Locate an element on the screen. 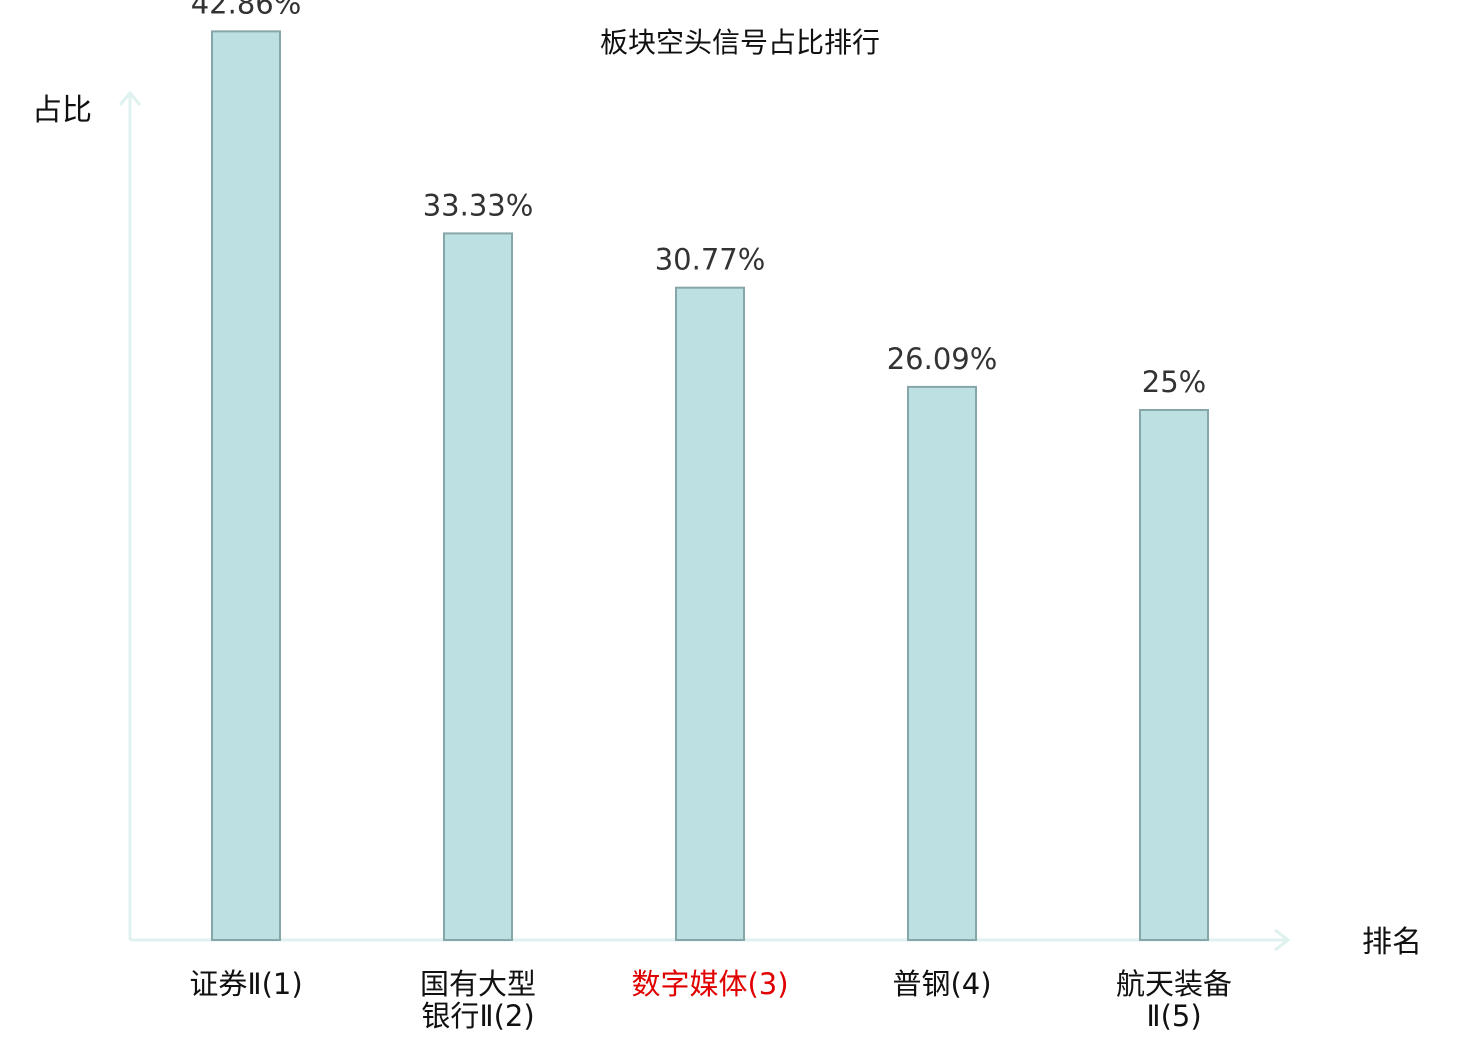 The image size is (1480, 1040). tick-label-3: 数字媒体(3) is located at coordinates (709, 984).